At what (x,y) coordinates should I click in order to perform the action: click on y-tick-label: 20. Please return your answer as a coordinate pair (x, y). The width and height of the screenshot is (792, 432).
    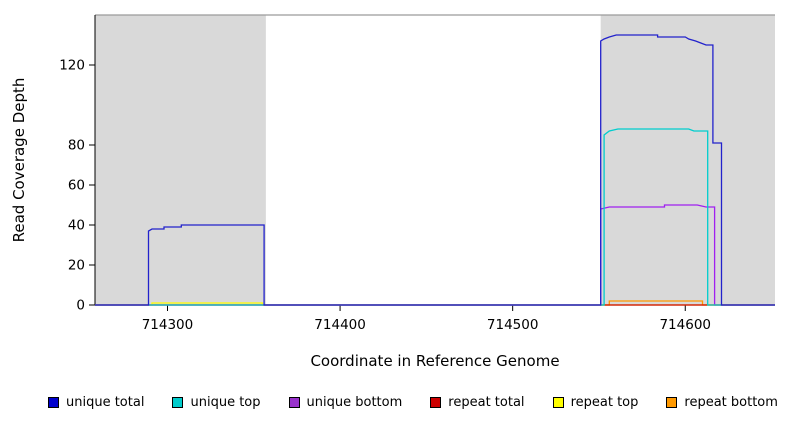
    Looking at the image, I should click on (76, 266).